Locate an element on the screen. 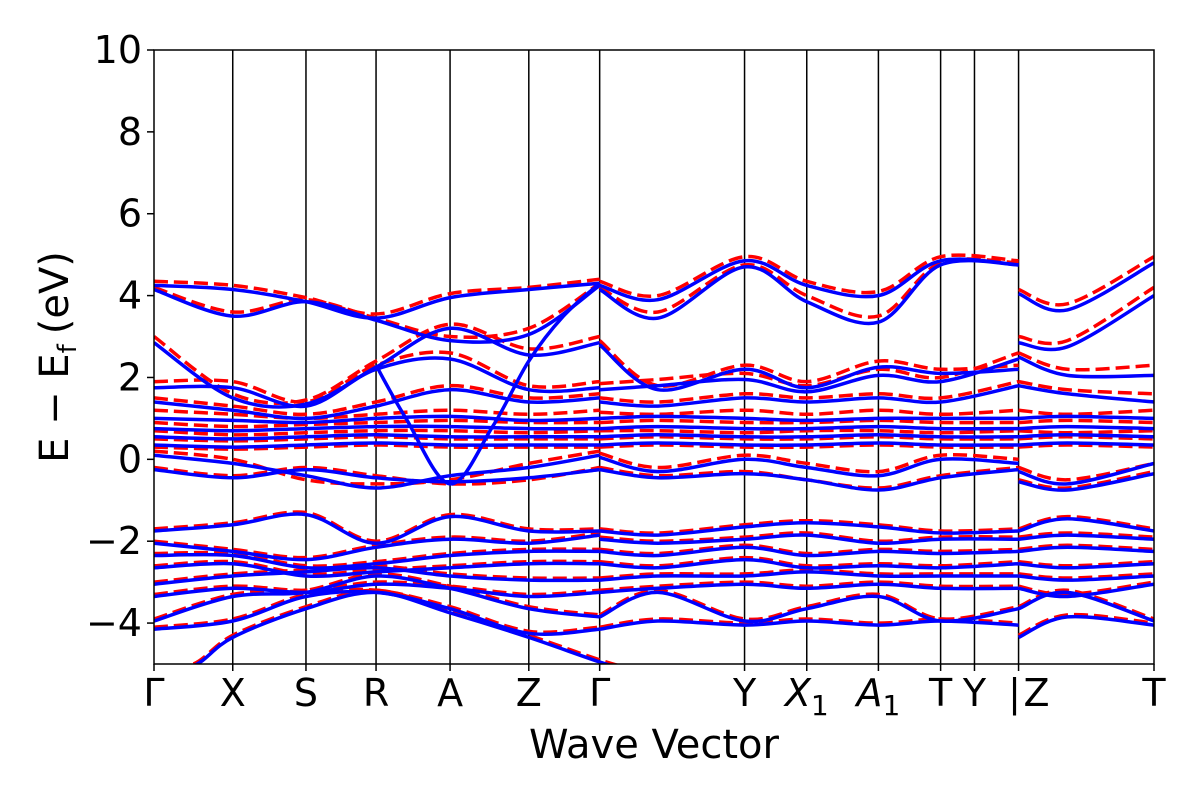 The width and height of the screenshot is (1200, 800). y-axis-title-unit: (eV) is located at coordinates (55, 292).